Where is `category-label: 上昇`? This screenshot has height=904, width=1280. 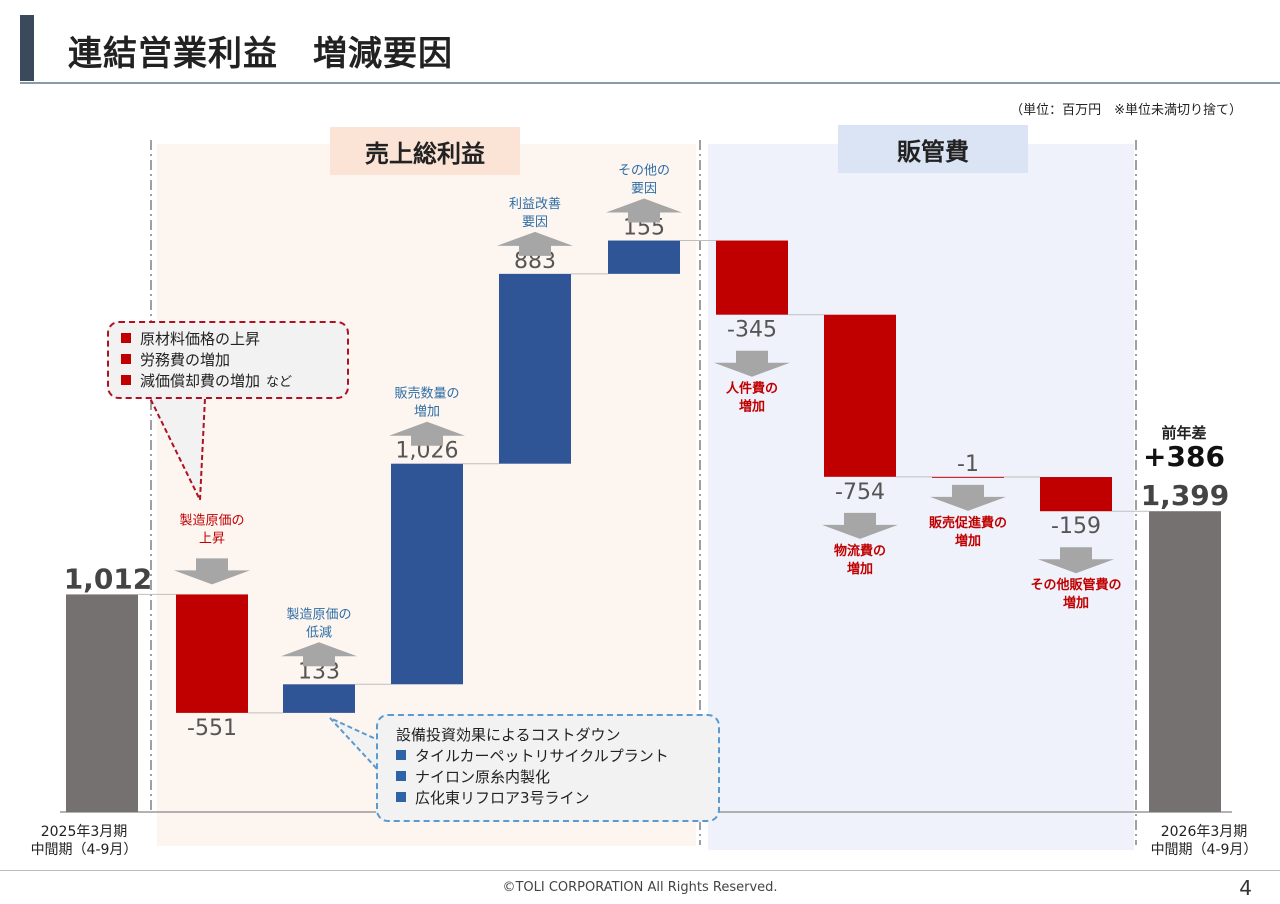 category-label: 上昇 is located at coordinates (212, 538).